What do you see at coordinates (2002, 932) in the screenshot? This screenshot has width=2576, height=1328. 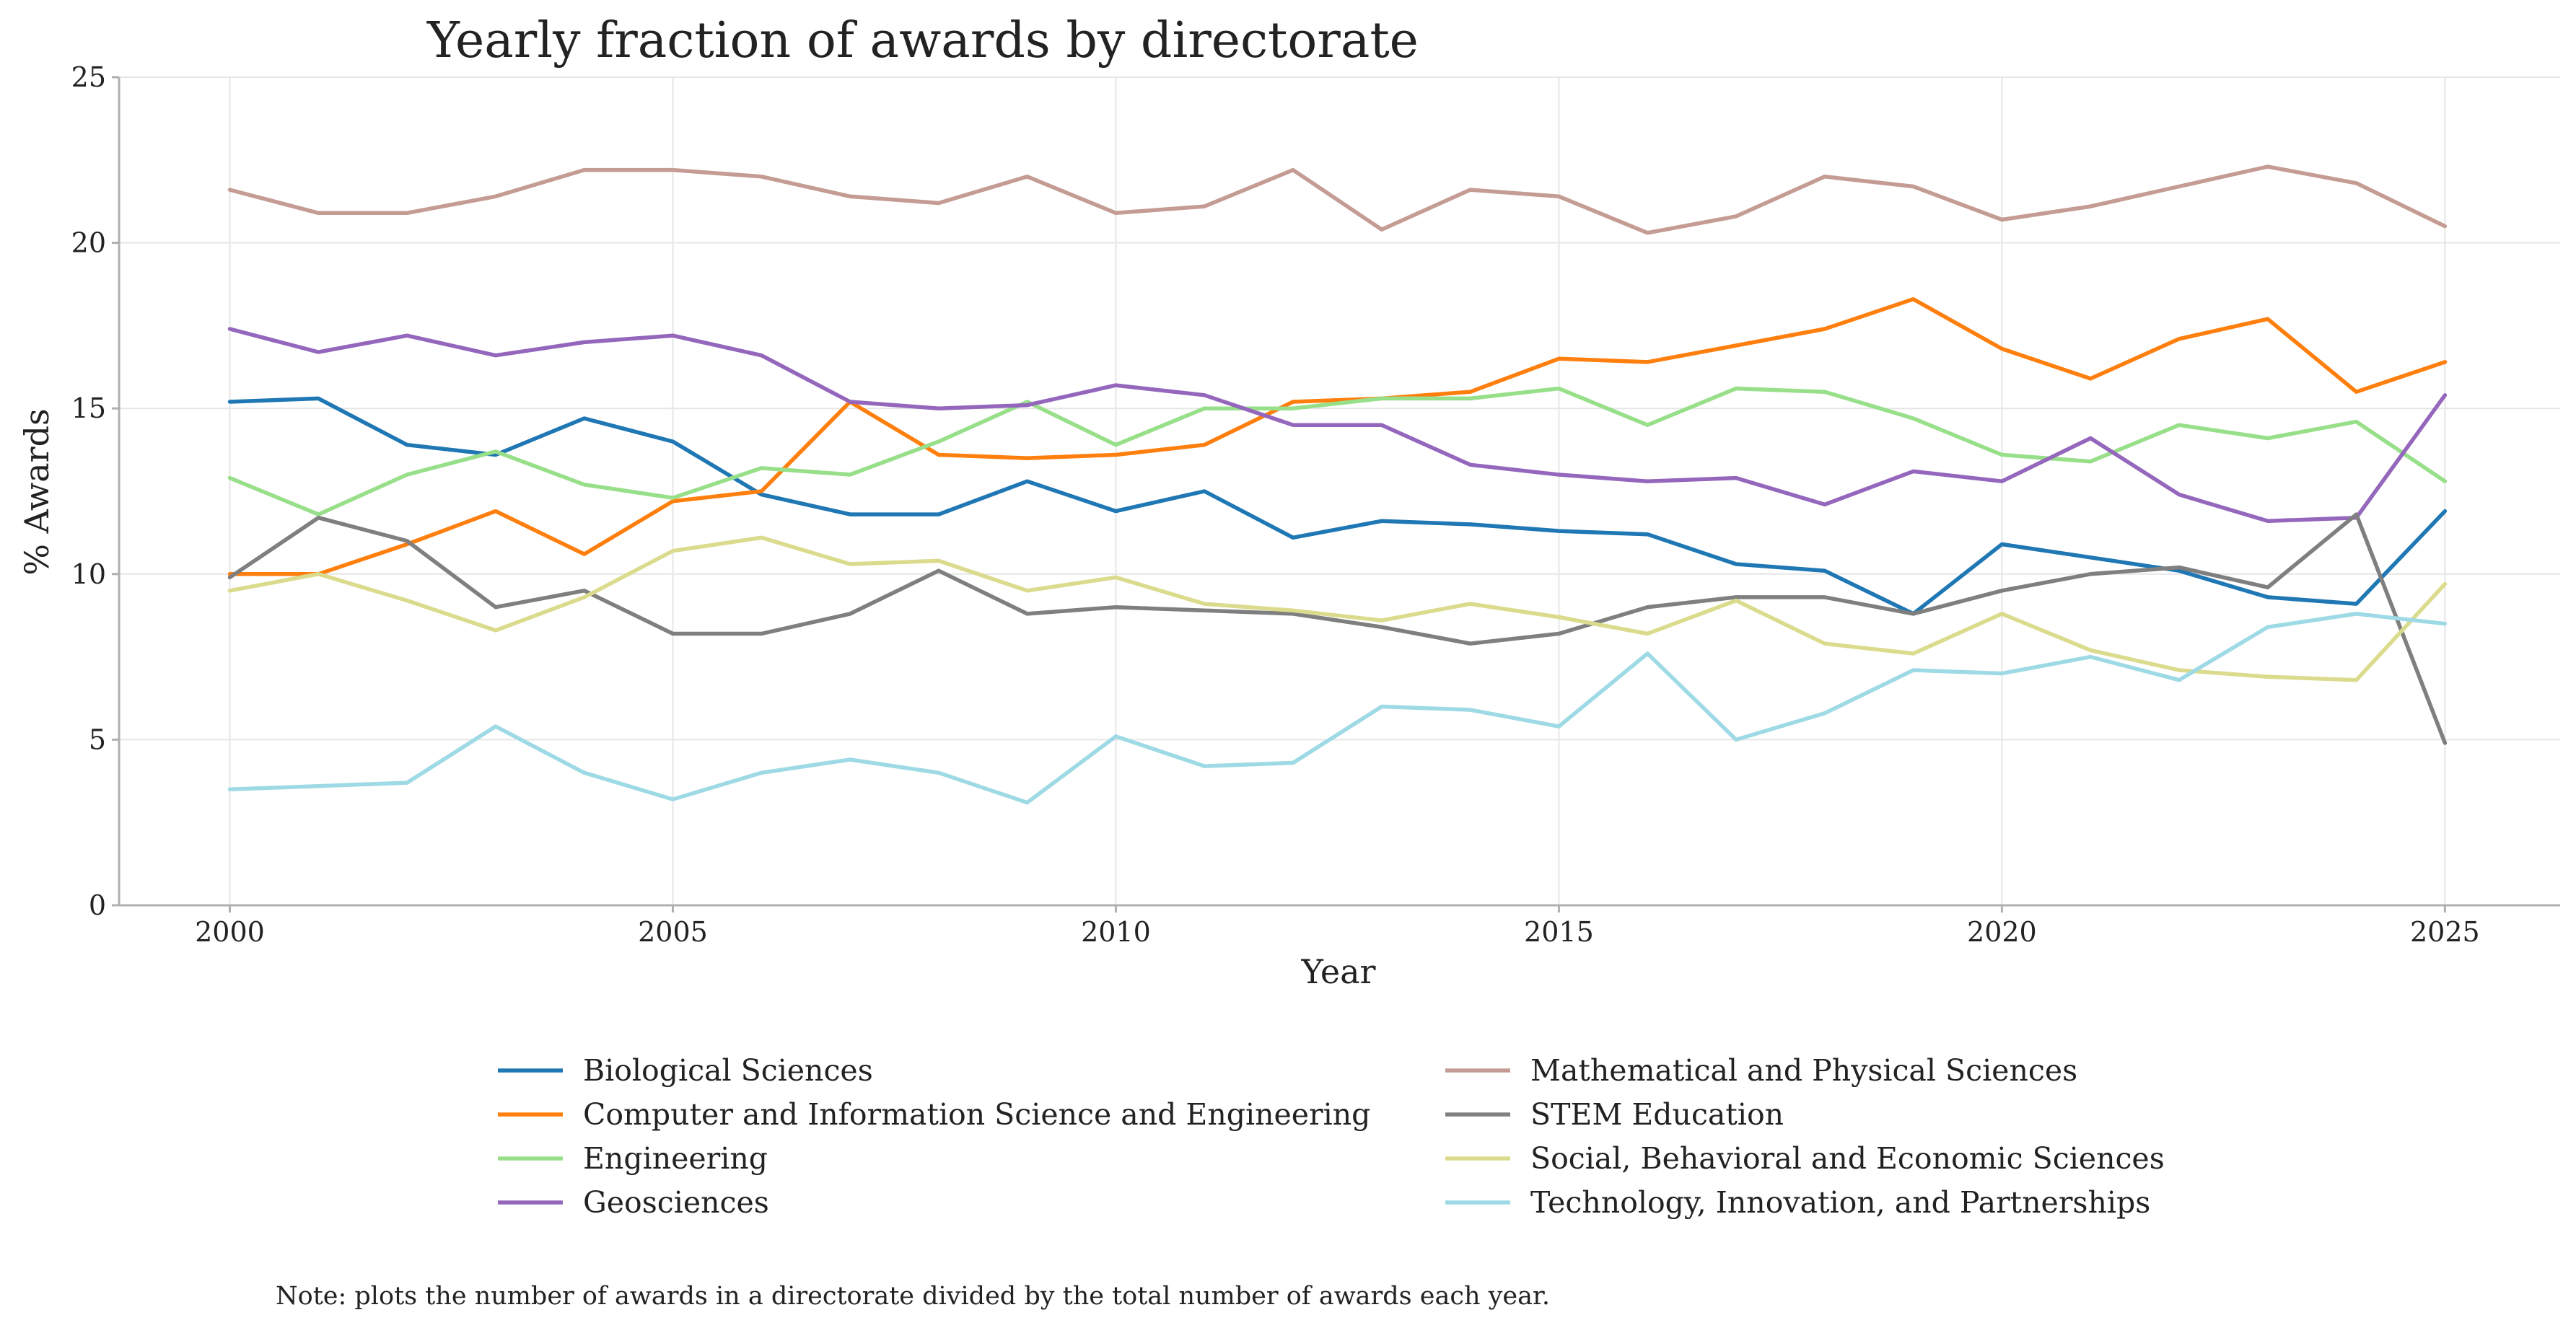 I see `x-tick-label: 2020` at bounding box center [2002, 932].